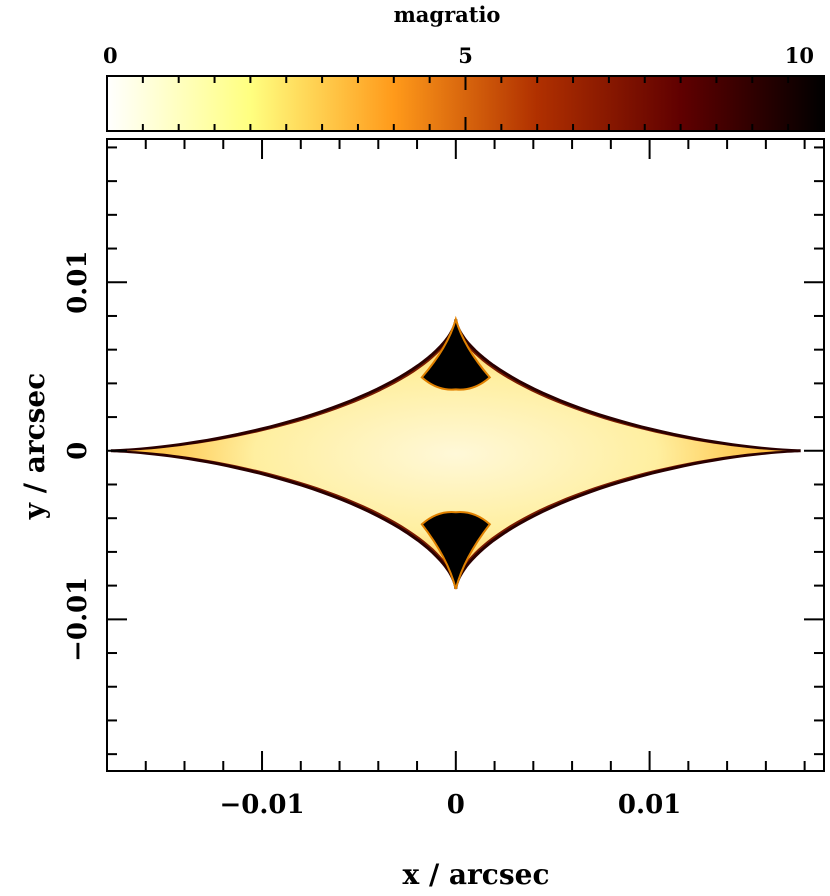  What do you see at coordinates (799, 55) in the screenshot?
I see `colorbar-tick-label: 10` at bounding box center [799, 55].